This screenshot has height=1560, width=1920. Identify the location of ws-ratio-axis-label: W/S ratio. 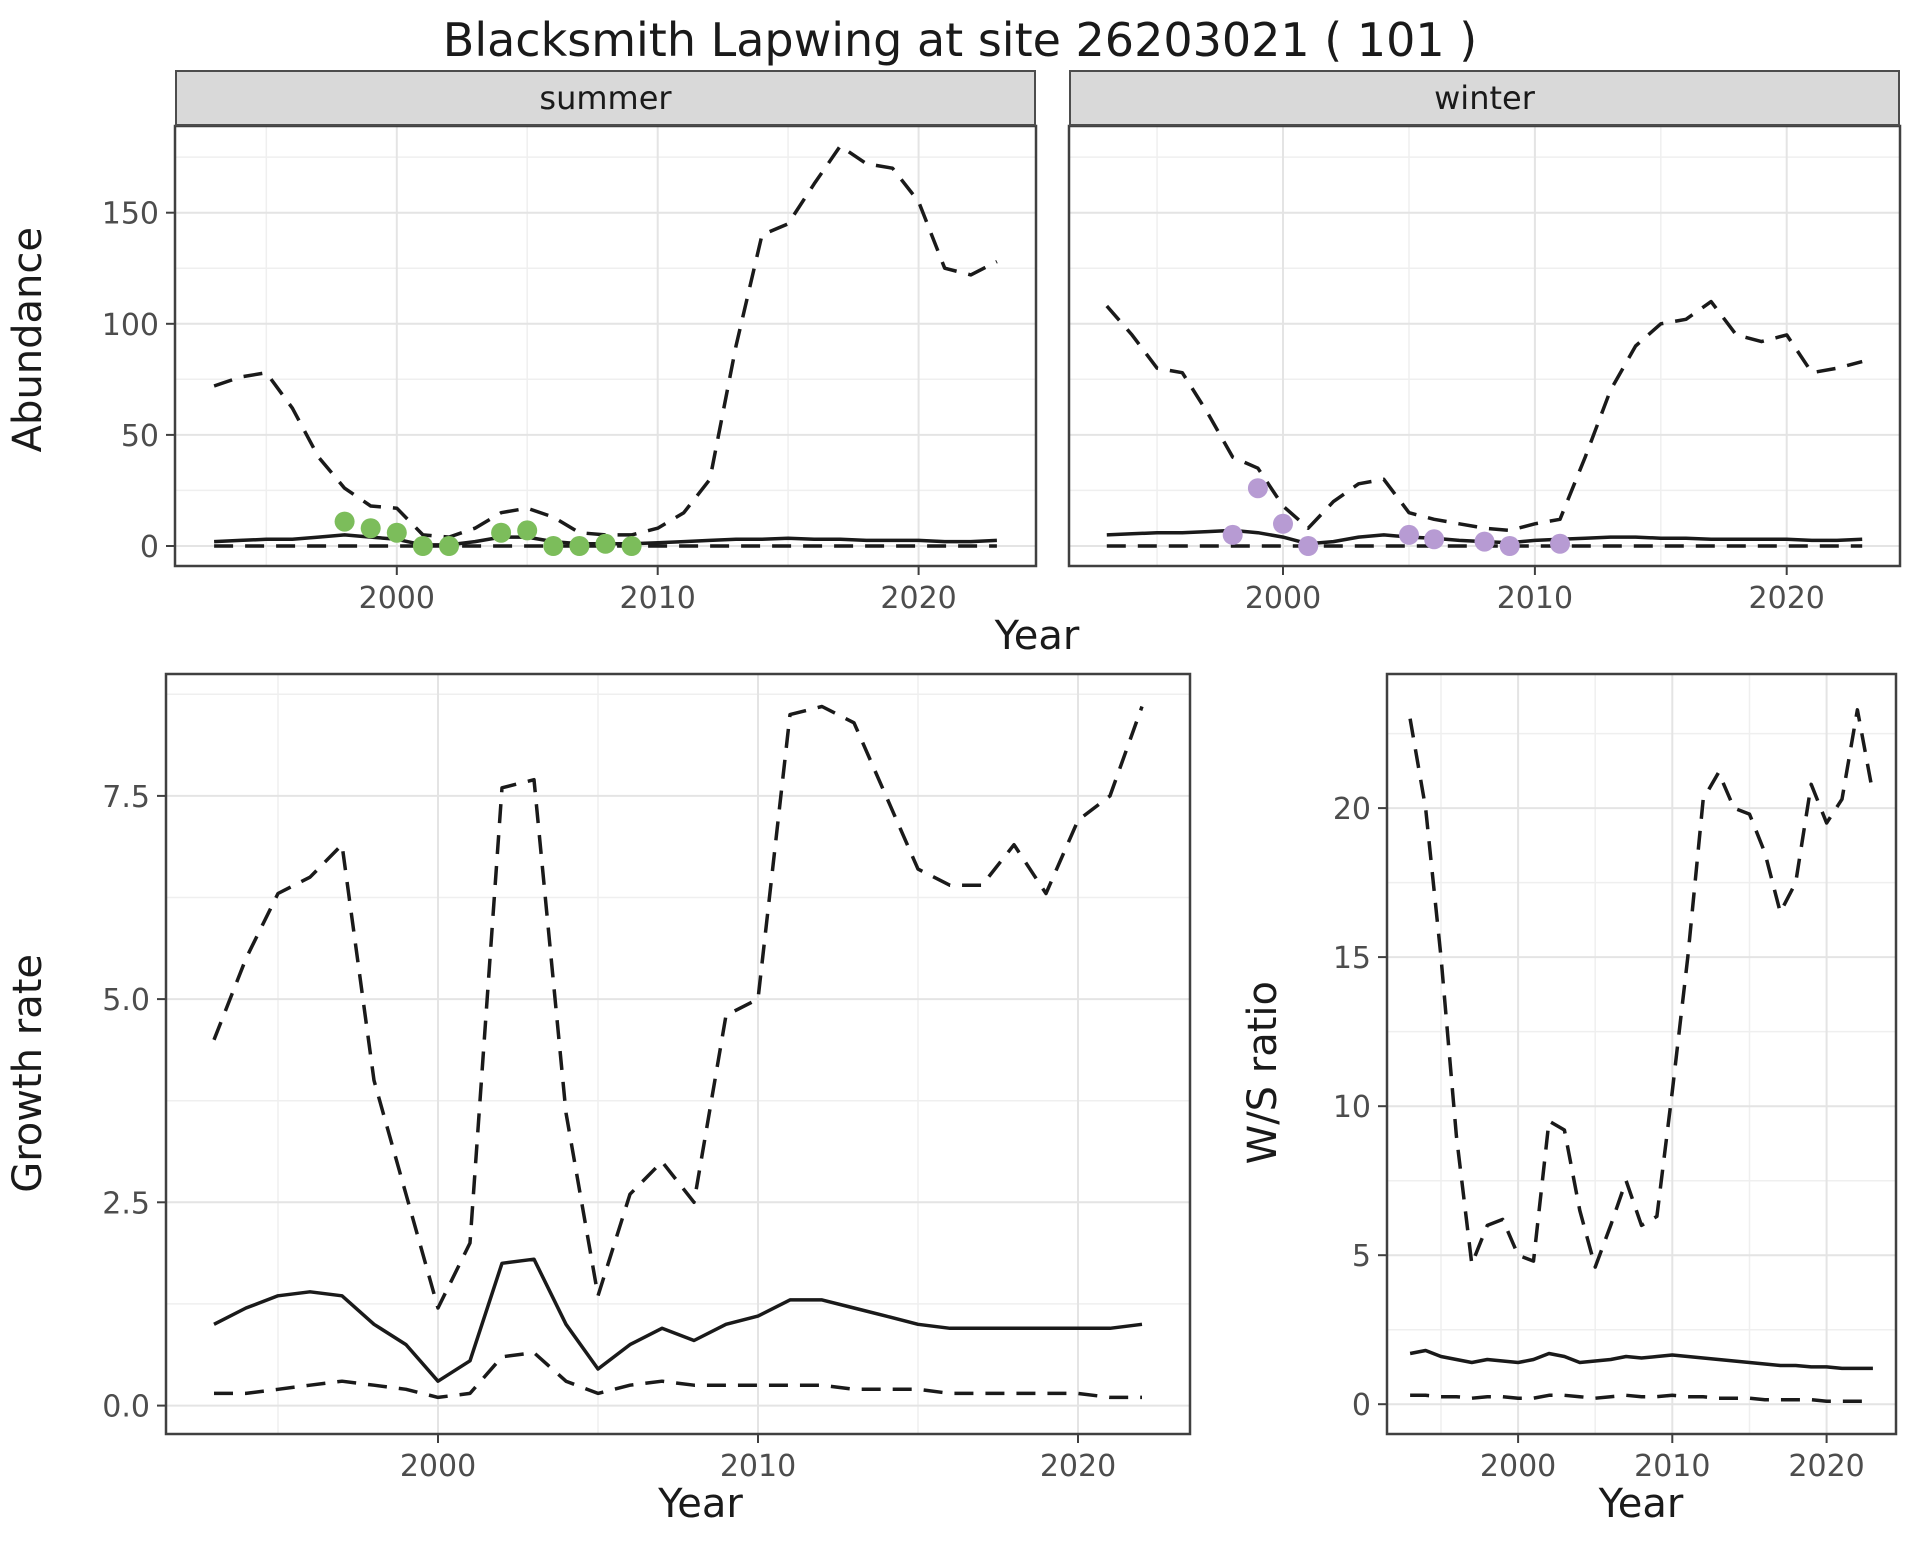
(1263, 1073).